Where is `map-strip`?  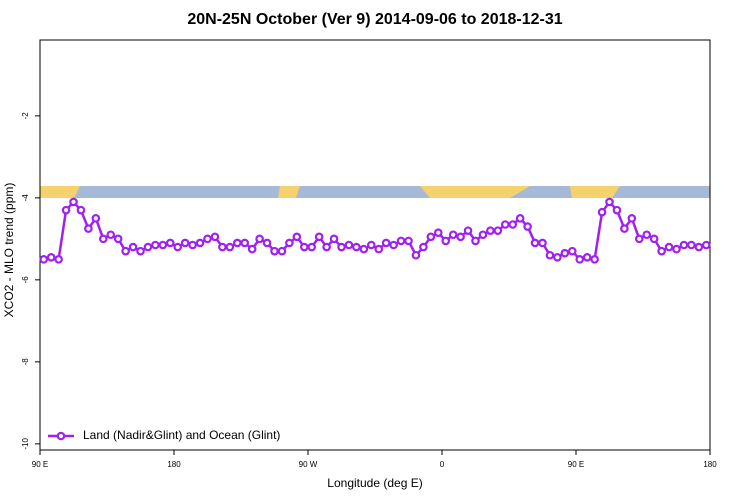
map-strip is located at coordinates (375, 192).